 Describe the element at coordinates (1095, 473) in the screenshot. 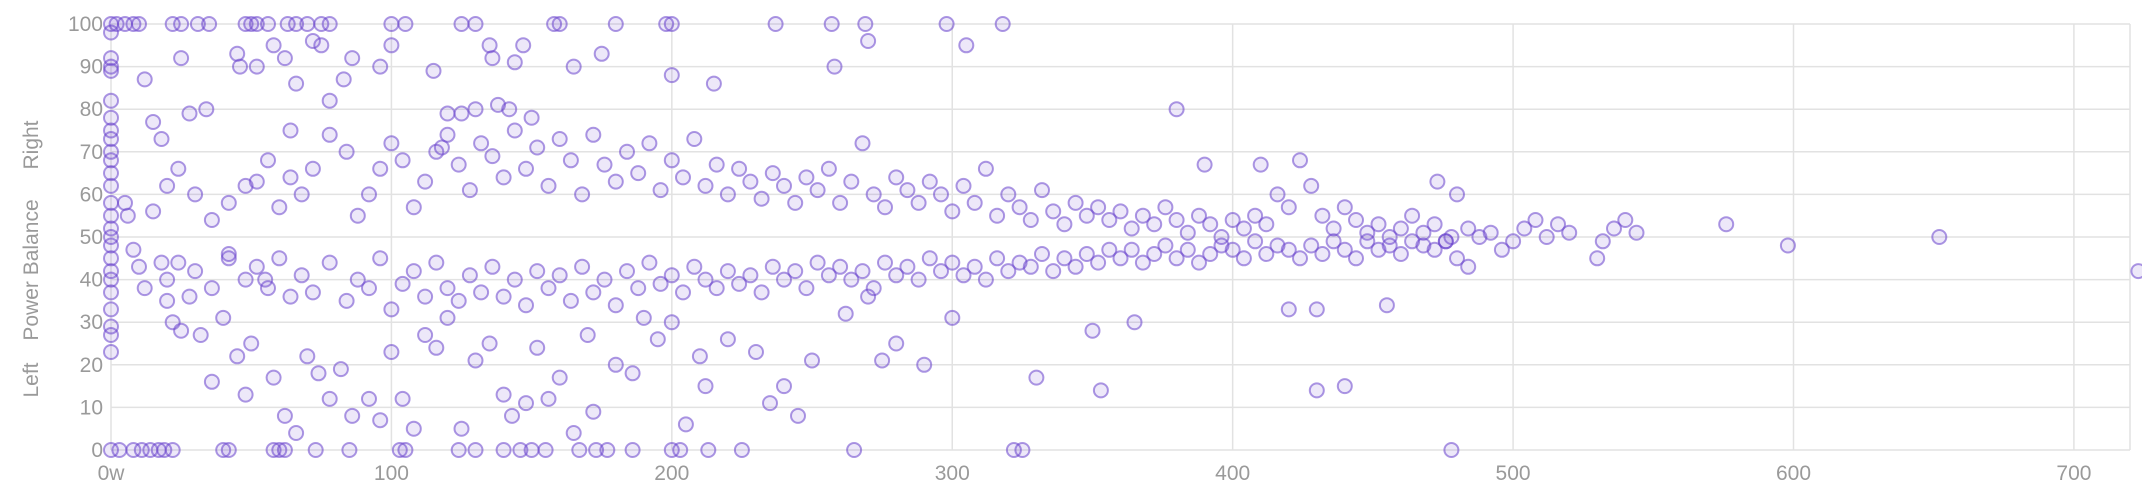

I see `x-axis-ticks: 0w 100 200 300 400 500 600 700` at that location.